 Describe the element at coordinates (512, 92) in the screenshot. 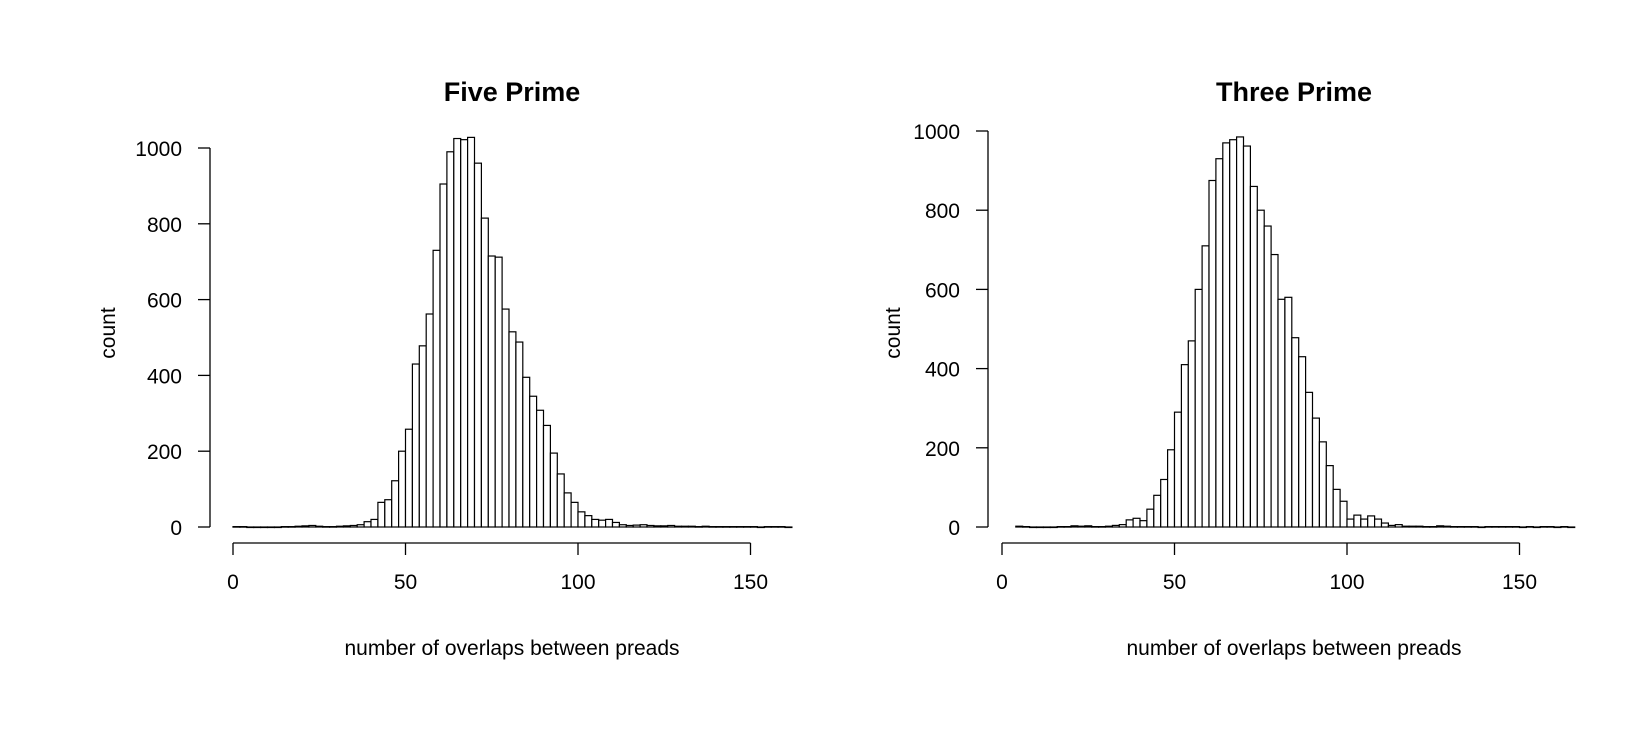

I see `chart-title: Five Prime` at that location.